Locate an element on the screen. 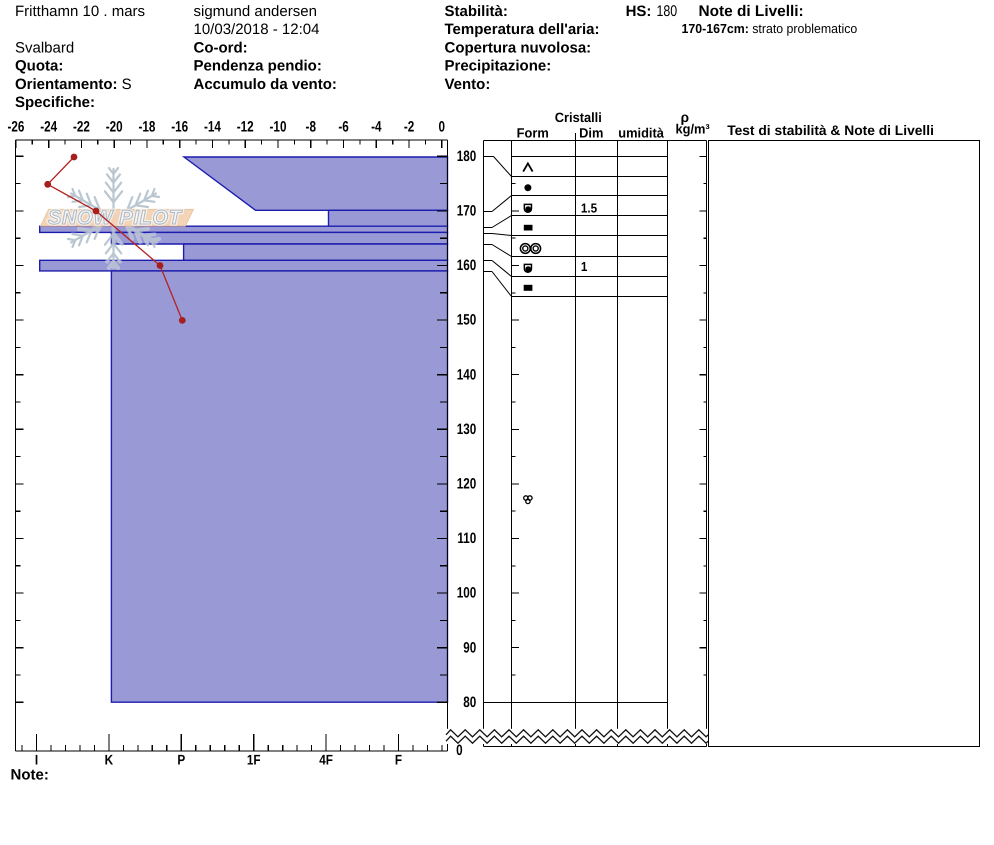 The image size is (994, 845). svg-text: Specifiche: is located at coordinates (55, 102).